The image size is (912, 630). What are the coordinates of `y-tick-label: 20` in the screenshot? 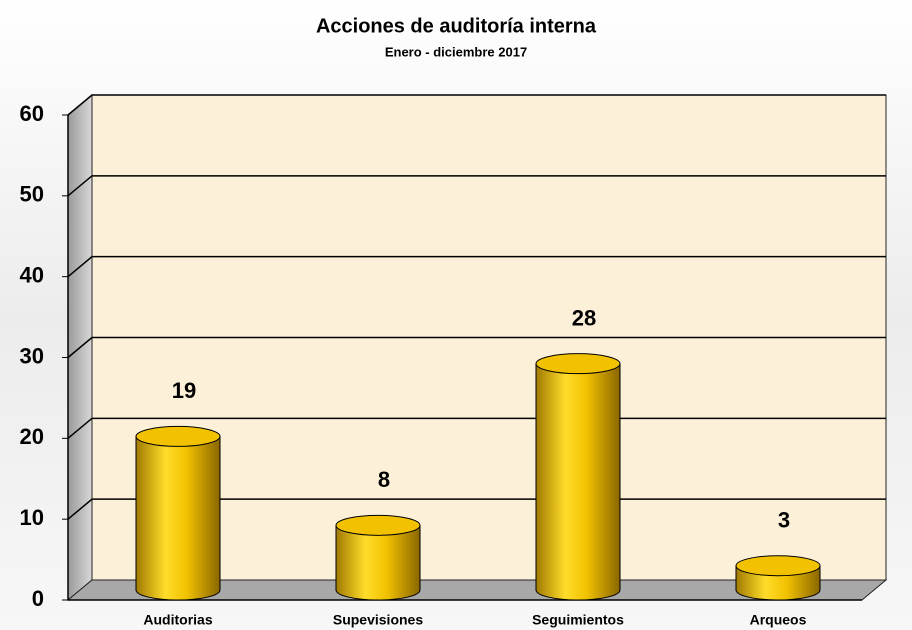 It's located at (32, 436).